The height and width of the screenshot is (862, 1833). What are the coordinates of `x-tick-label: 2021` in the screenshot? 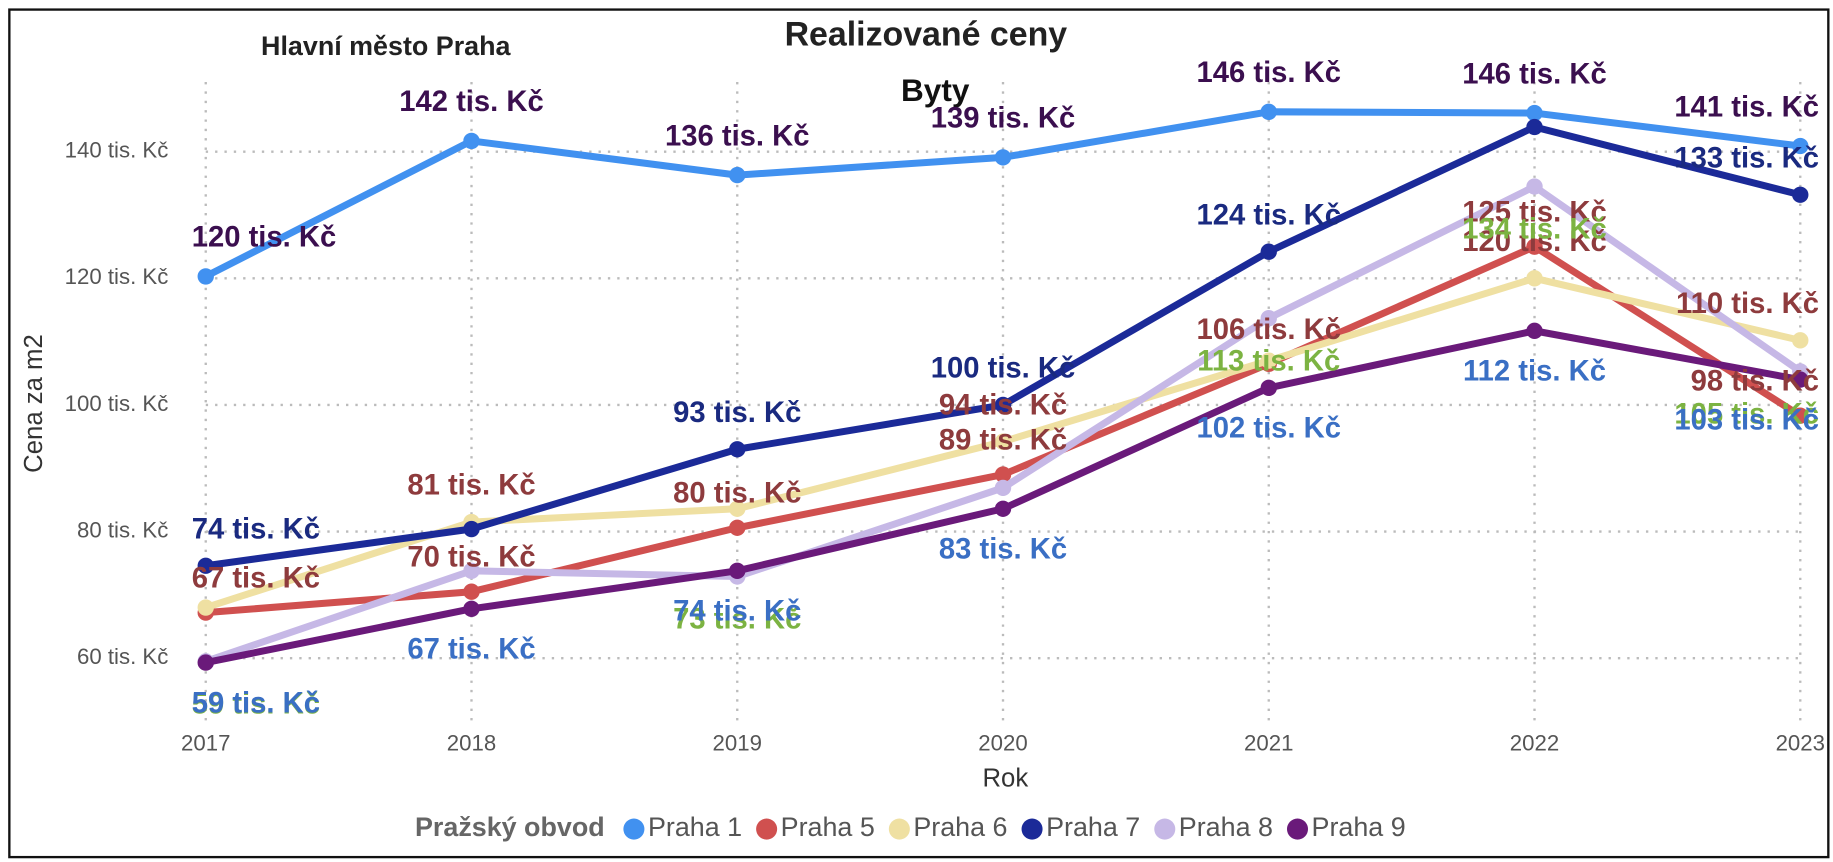 It's located at (1268, 743).